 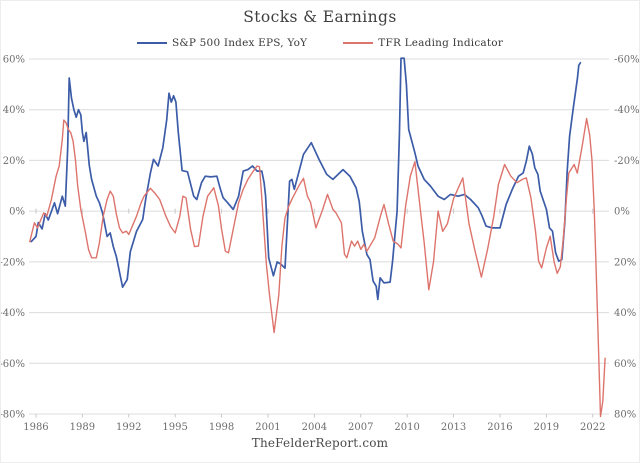 What do you see at coordinates (82, 427) in the screenshot?
I see `x-axis-tick-label: 1989` at bounding box center [82, 427].